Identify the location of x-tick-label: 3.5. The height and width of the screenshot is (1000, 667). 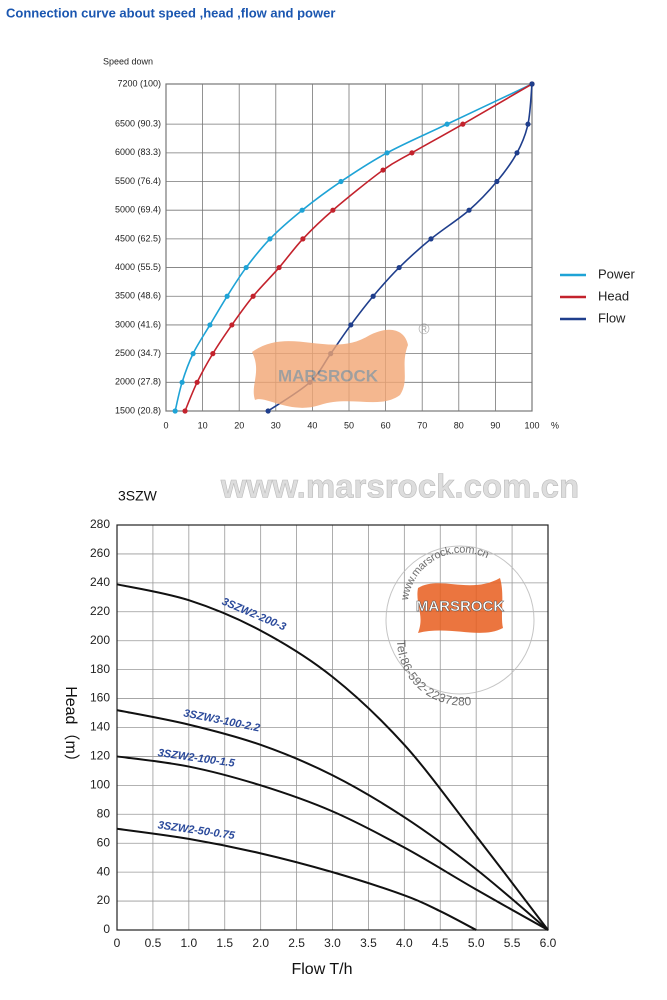
(368, 943).